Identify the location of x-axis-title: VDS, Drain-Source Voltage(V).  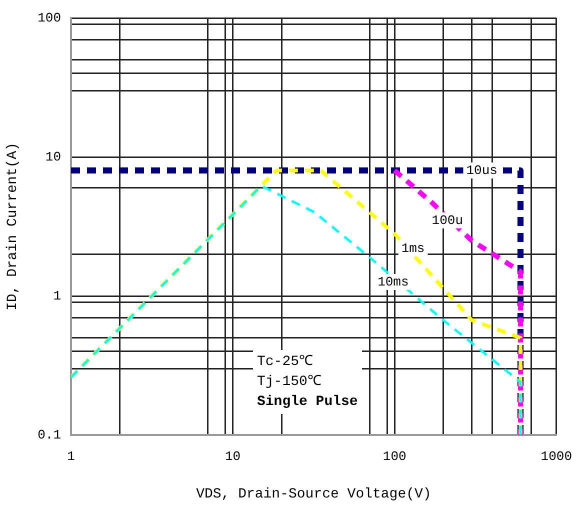
(314, 494).